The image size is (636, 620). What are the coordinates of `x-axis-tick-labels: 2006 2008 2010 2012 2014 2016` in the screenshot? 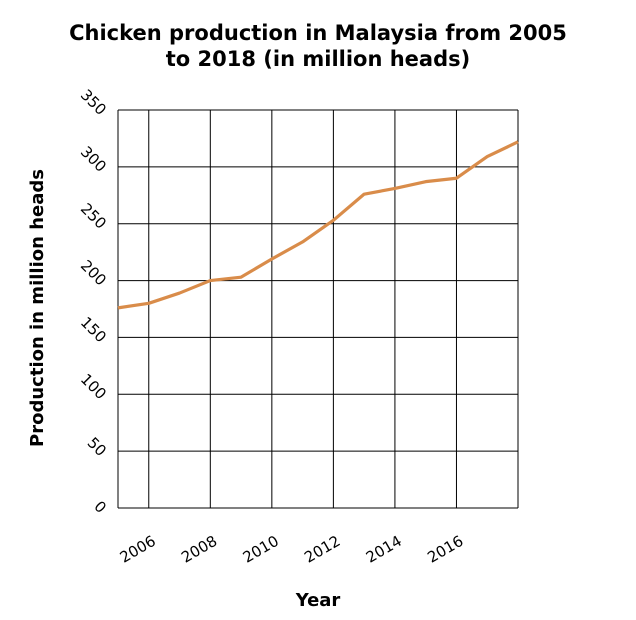 It's located at (292, 549).